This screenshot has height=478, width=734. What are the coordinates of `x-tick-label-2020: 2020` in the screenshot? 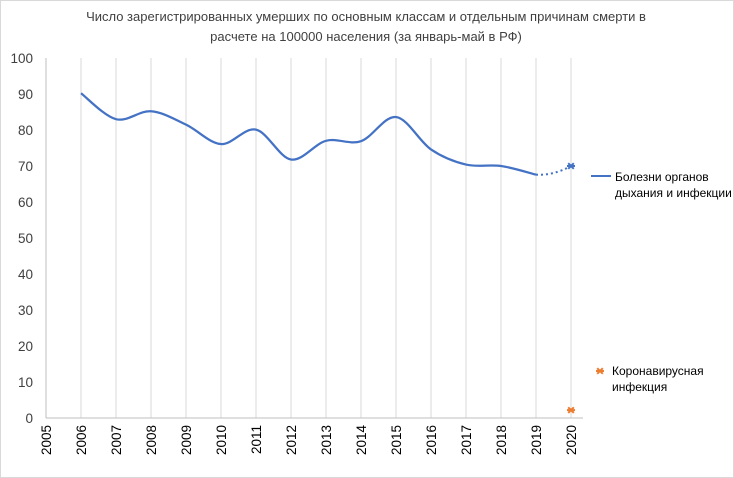 It's located at (571, 440).